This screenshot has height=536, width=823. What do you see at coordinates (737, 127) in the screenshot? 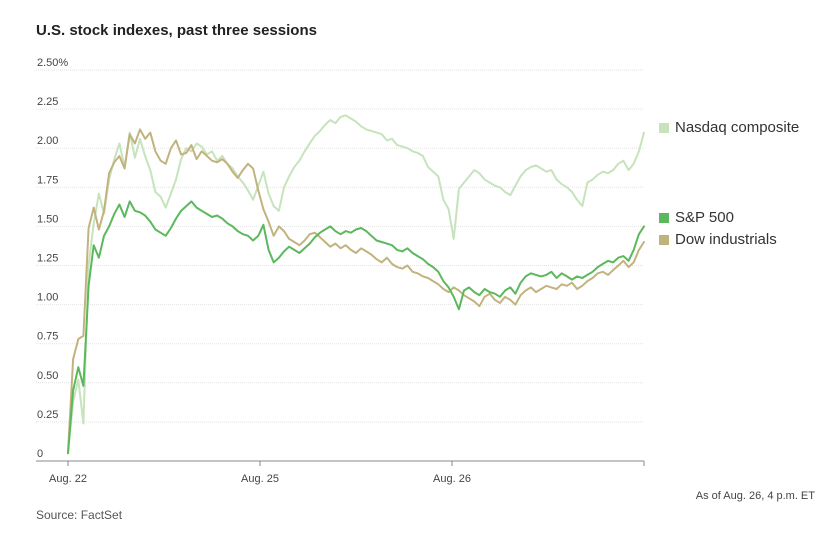
I see `legend-label-nasdaq: Nasdaq composite` at bounding box center [737, 127].